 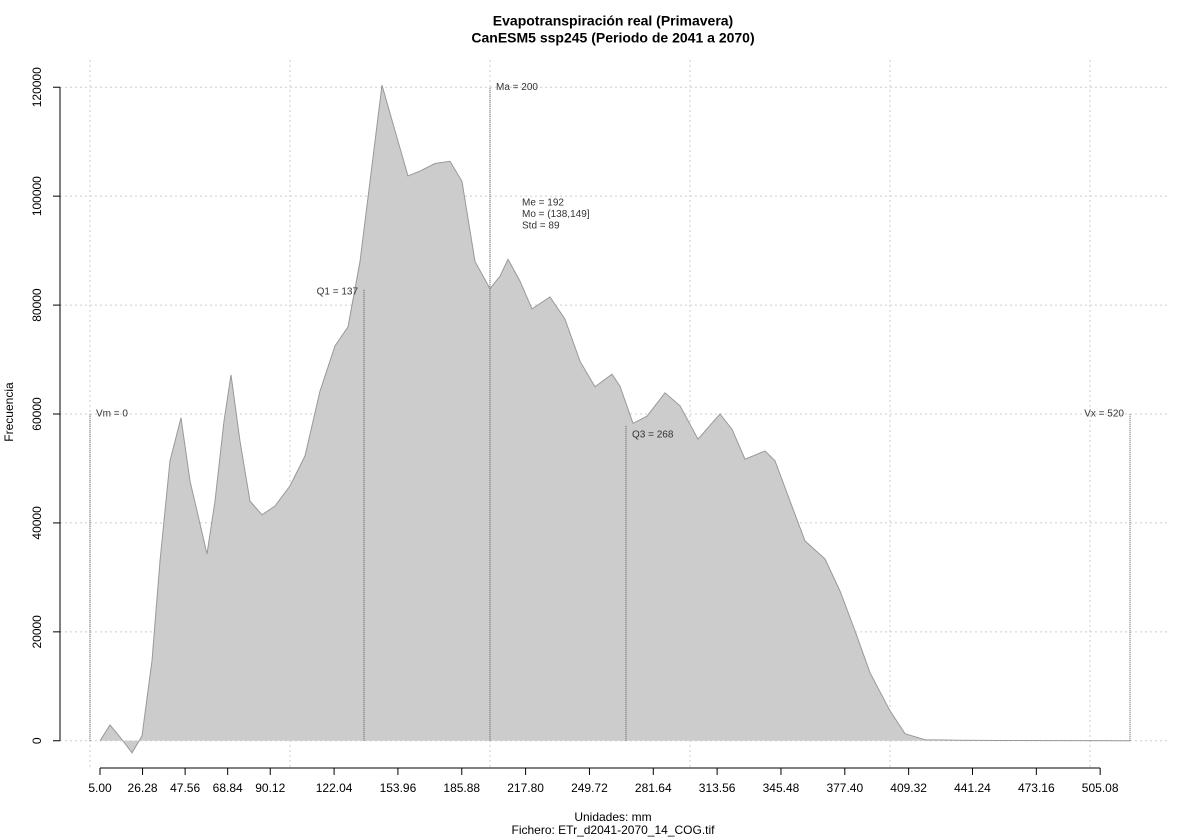 I want to click on y-tick-label: 100000, so click(x=37, y=196).